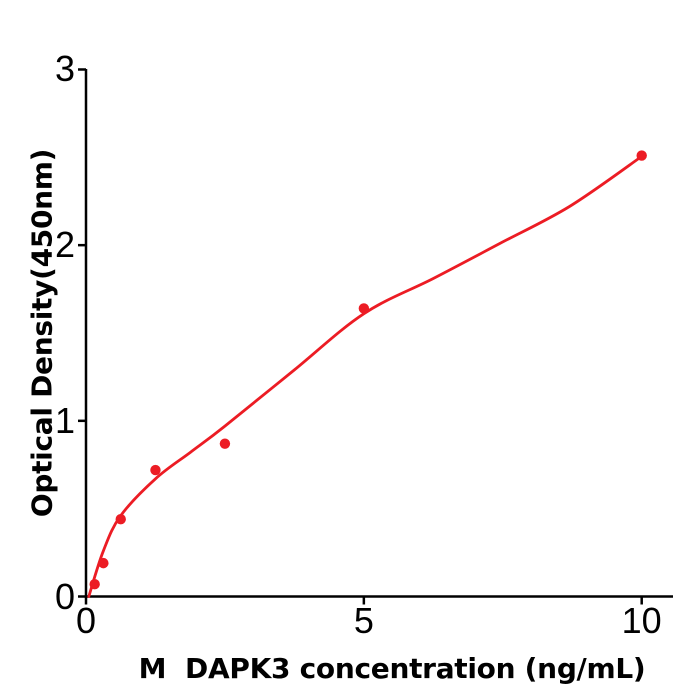 This screenshot has width=700, height=700. Describe the element at coordinates (641, 620) in the screenshot. I see `x-tick-label: 10` at that location.